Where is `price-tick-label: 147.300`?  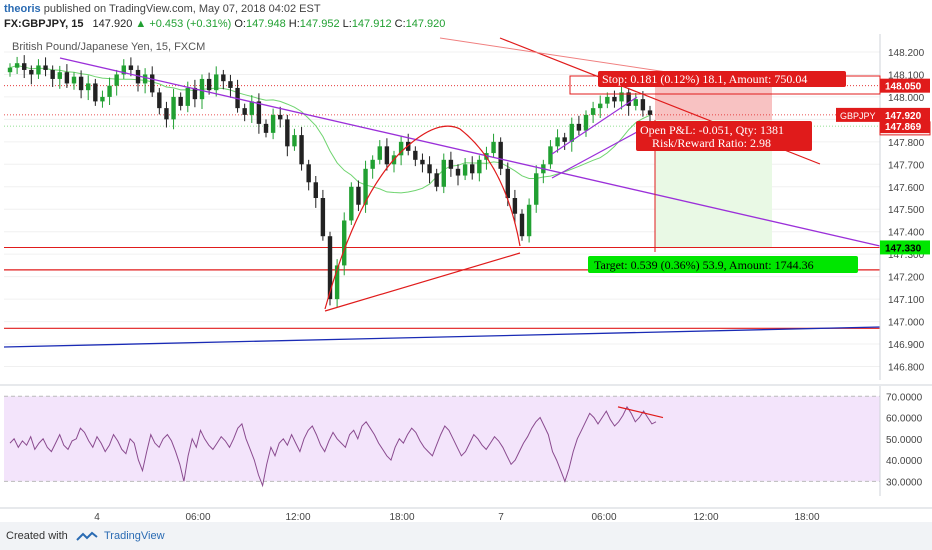 price-tick-label: 147.300 is located at coordinates (906, 255).